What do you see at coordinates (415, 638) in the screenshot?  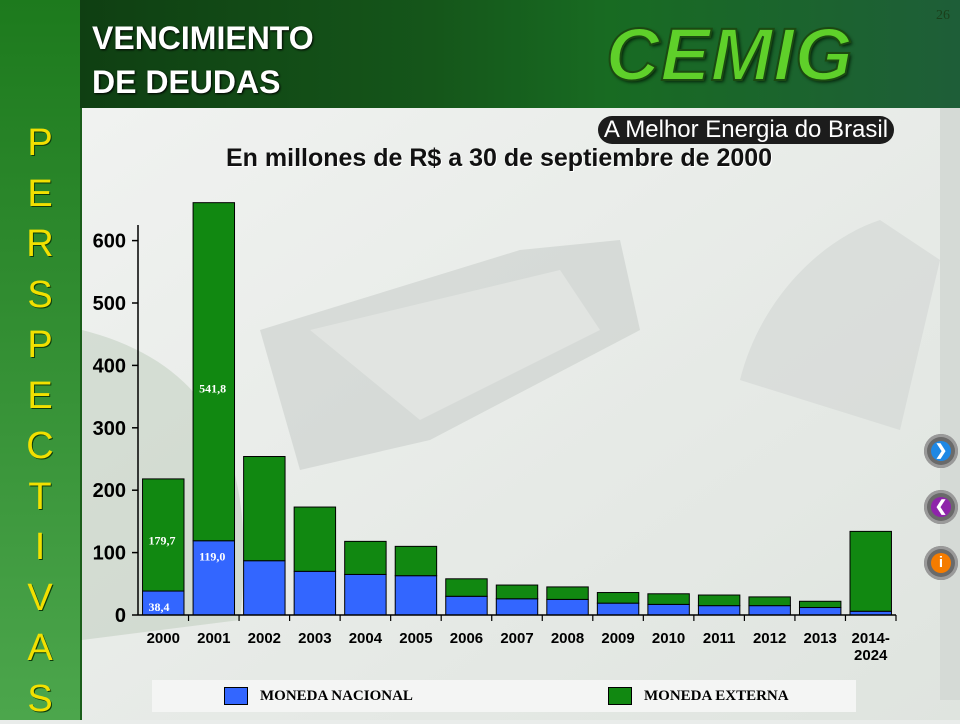 I see `x-tick-label: 2005` at bounding box center [415, 638].